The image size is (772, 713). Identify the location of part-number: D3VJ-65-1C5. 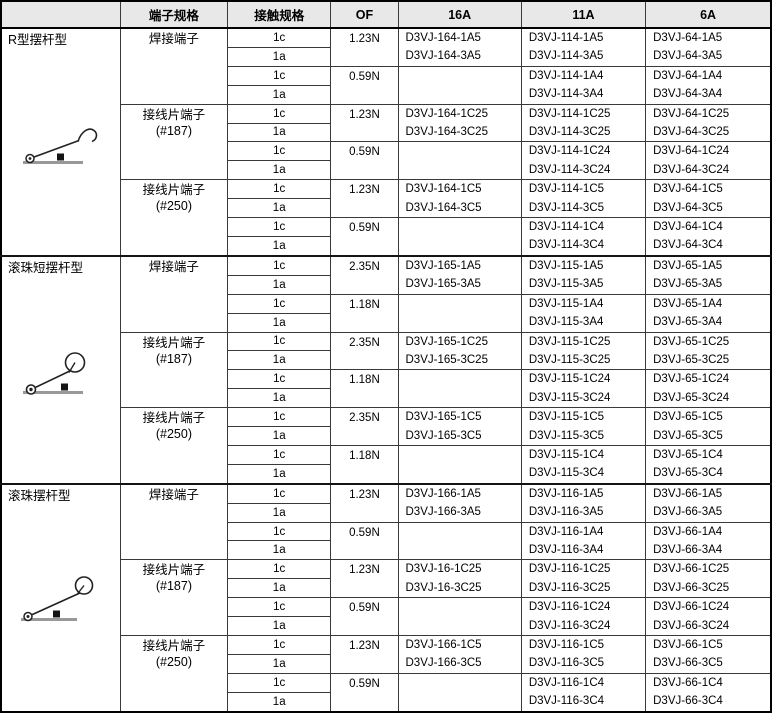
(688, 417).